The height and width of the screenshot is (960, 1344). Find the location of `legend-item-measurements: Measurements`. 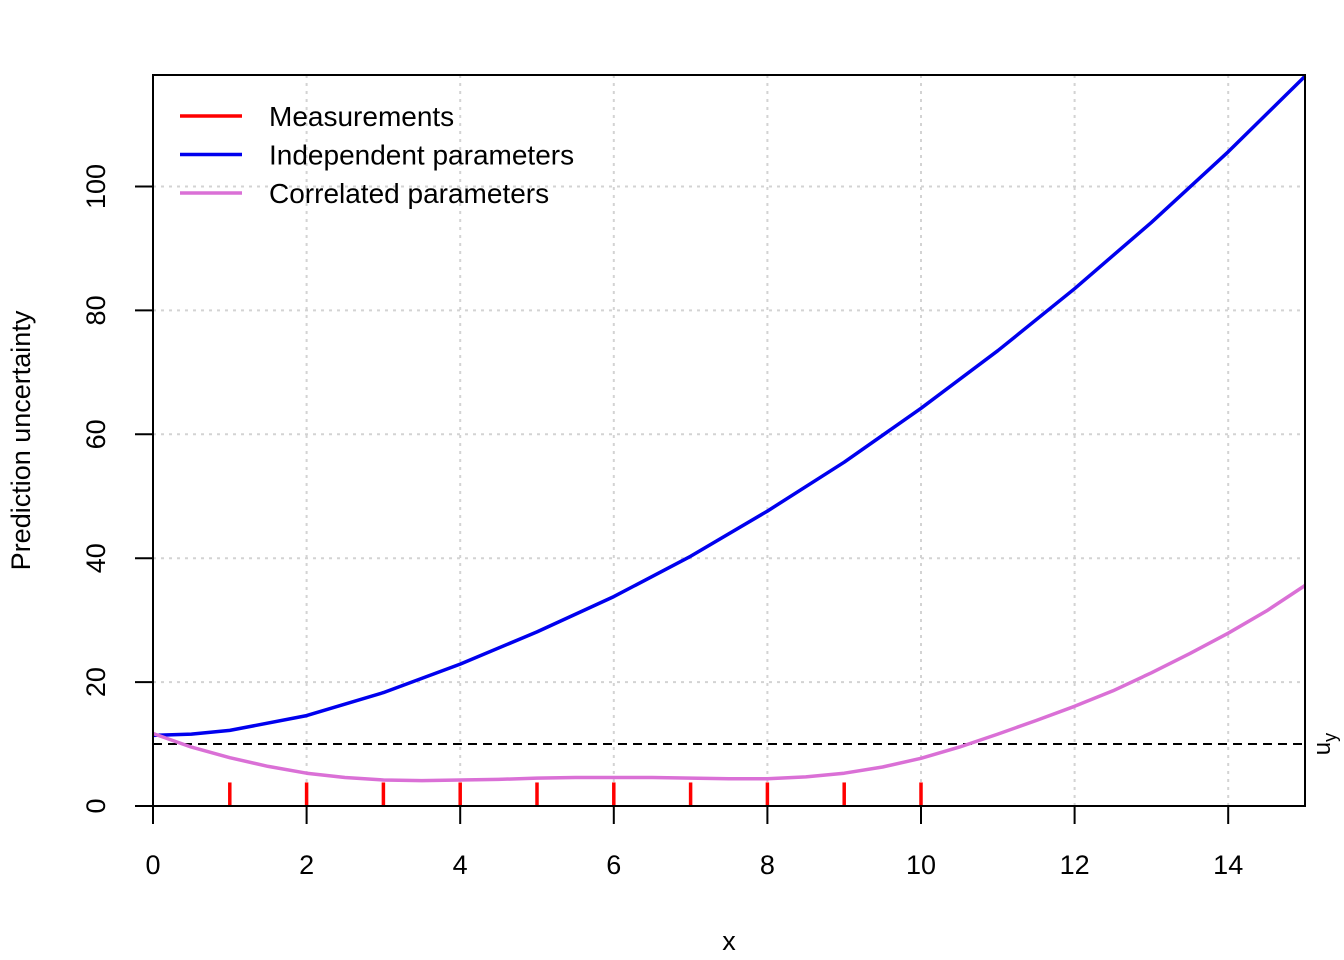

legend-item-measurements: Measurements is located at coordinates (317, 116).